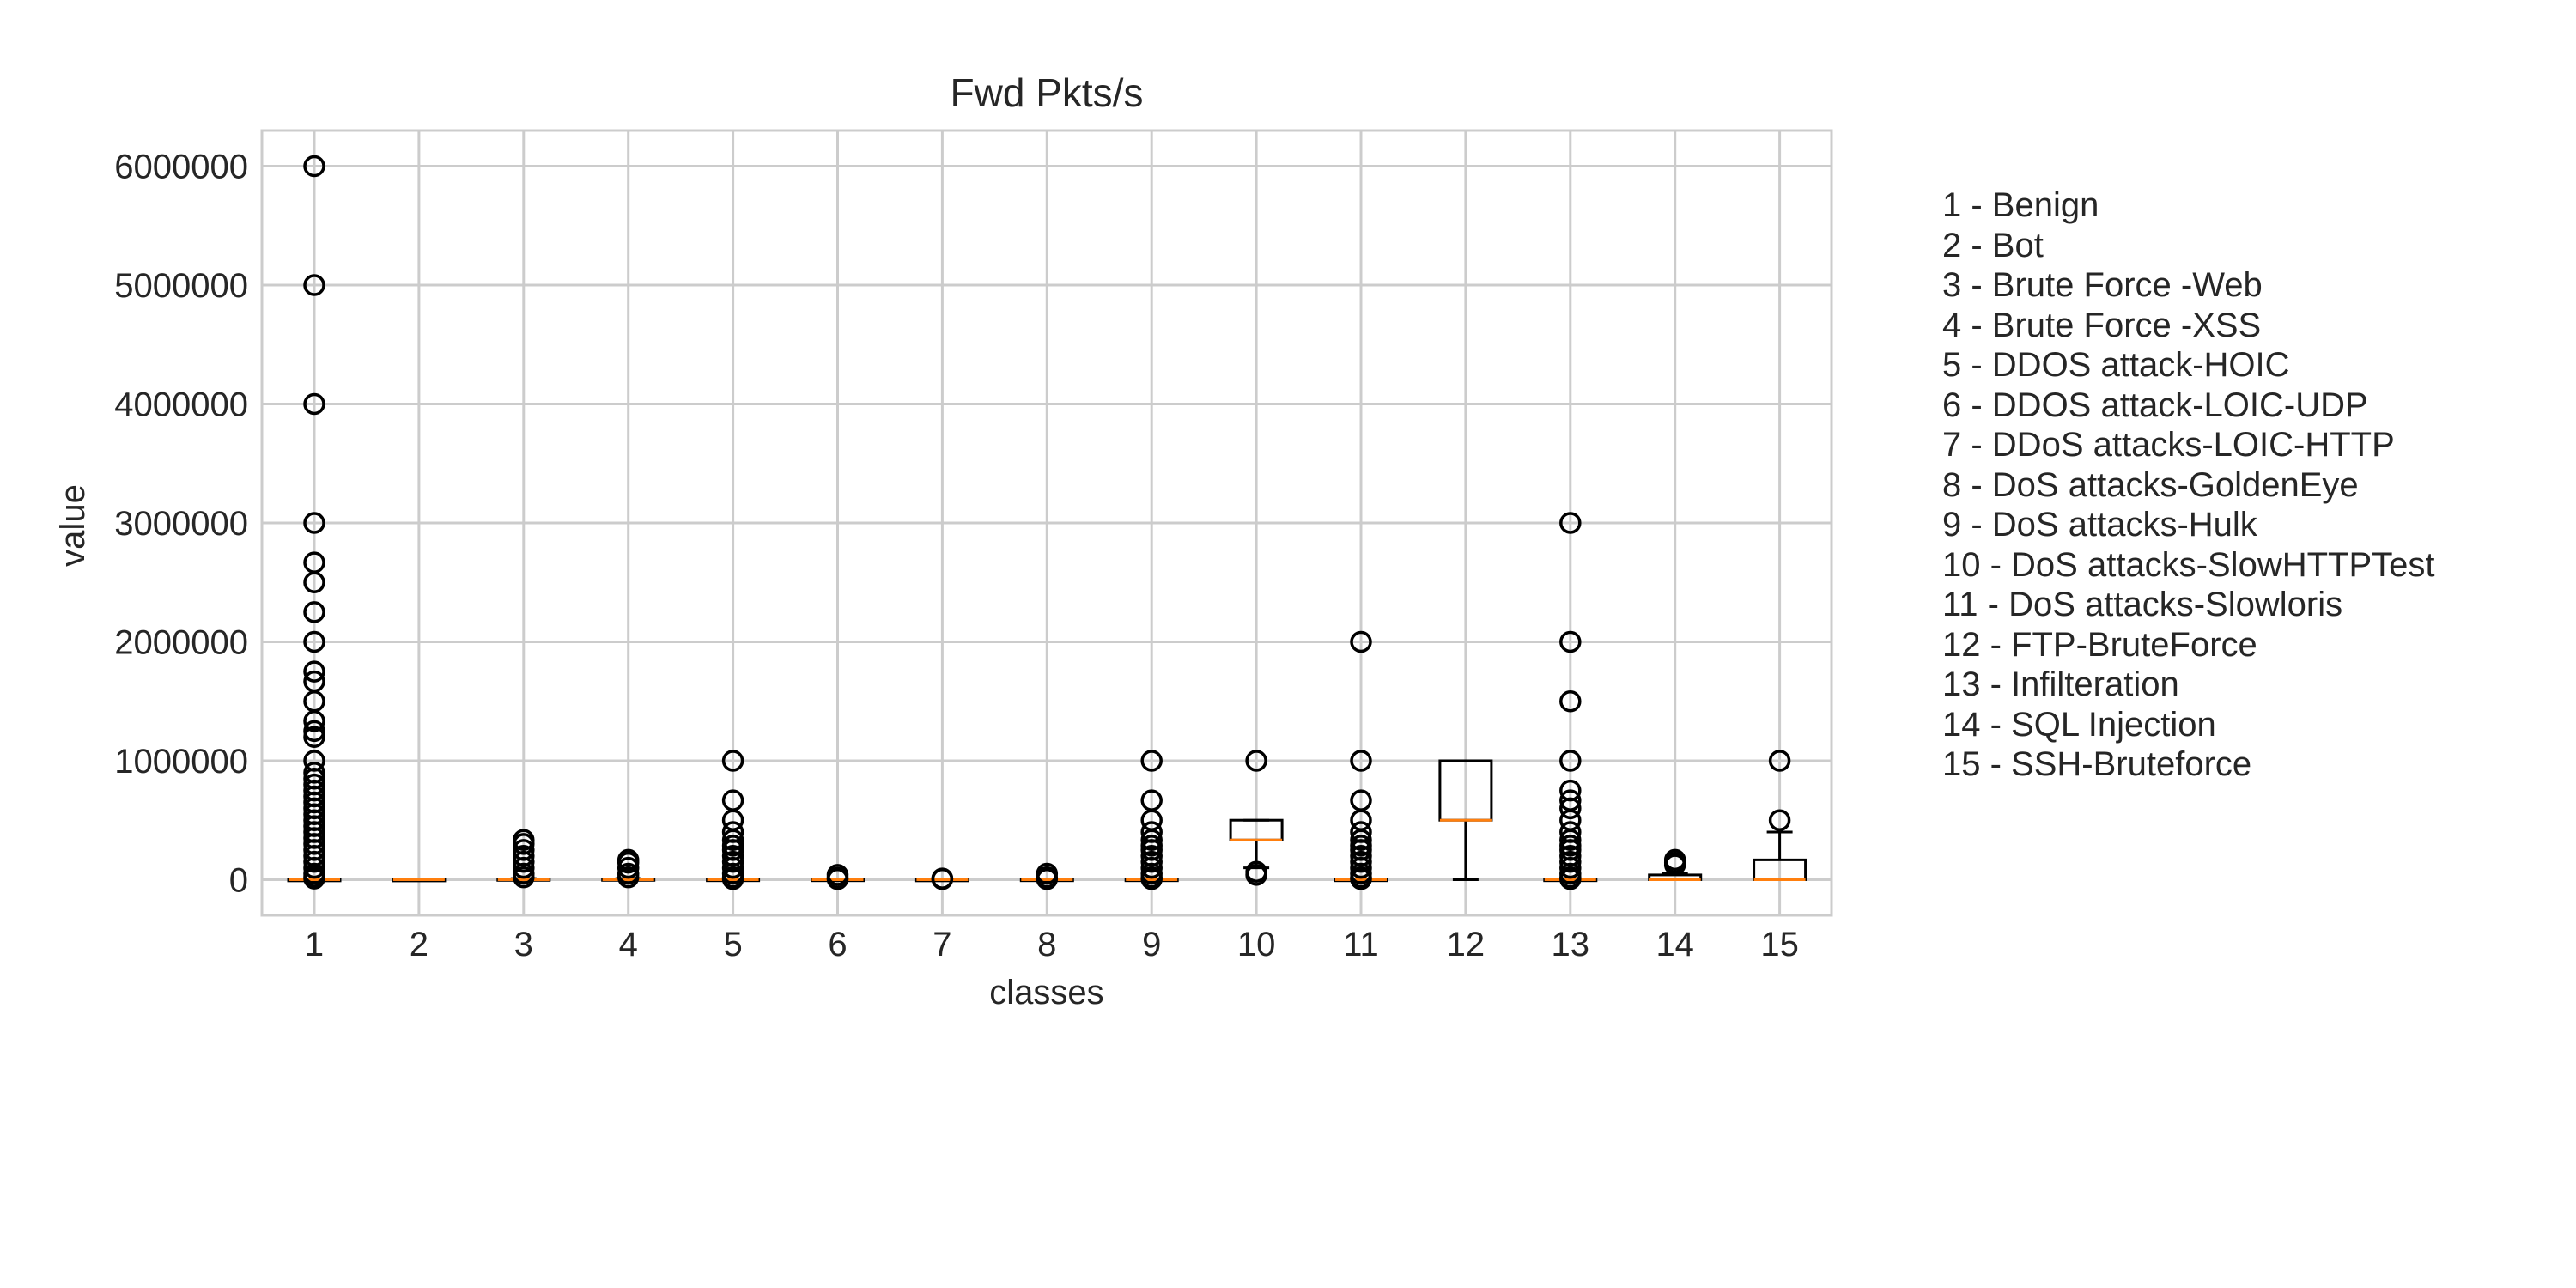  Describe the element at coordinates (2188, 565) in the screenshot. I see `legend-entry: 10 - DoS attacks-SlowHTTPTest` at that location.